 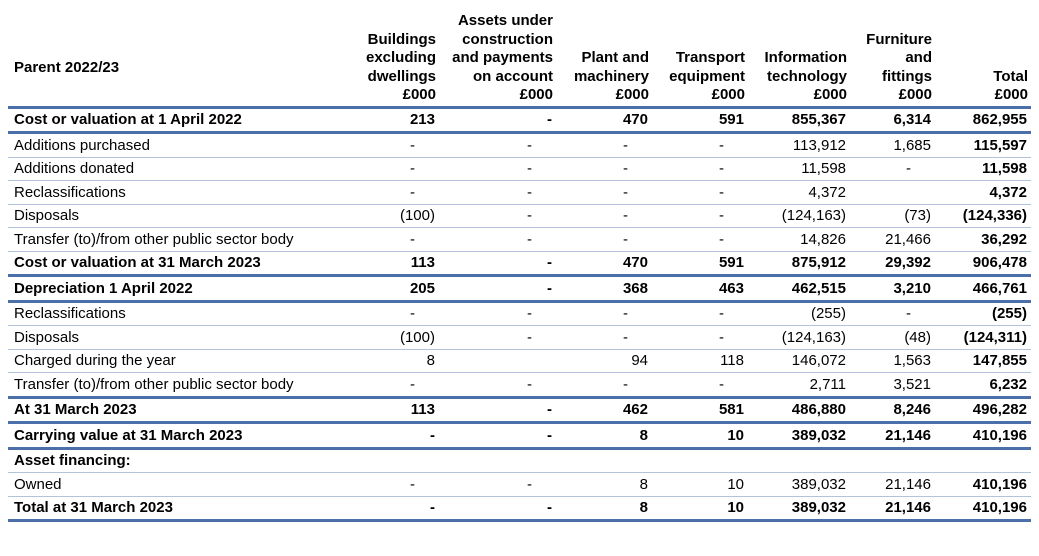 I want to click on cell-value: 8,246, so click(x=892, y=410).